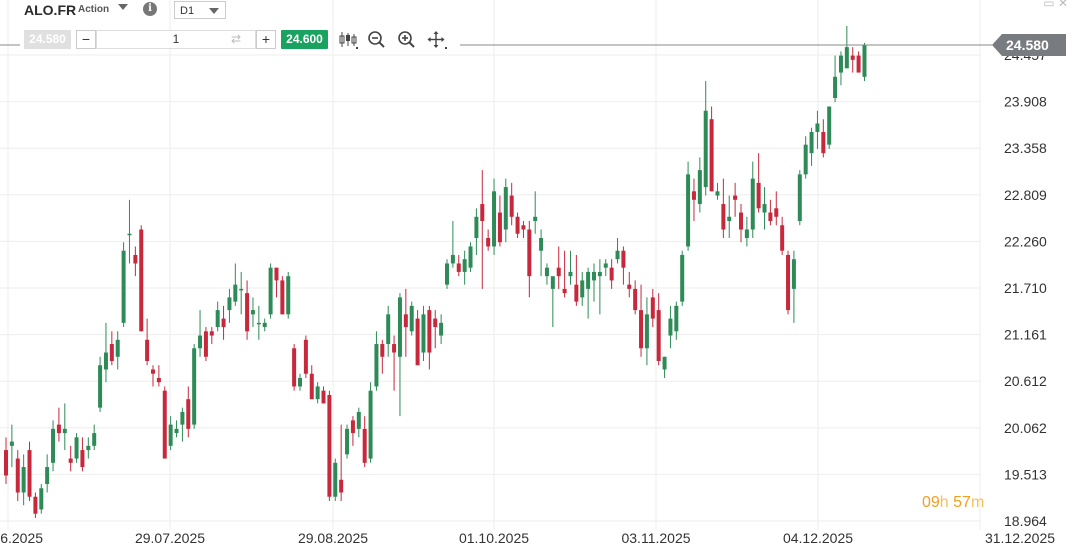 The image size is (1074, 549). I want to click on quantity-decrease-button: −, so click(86, 39).